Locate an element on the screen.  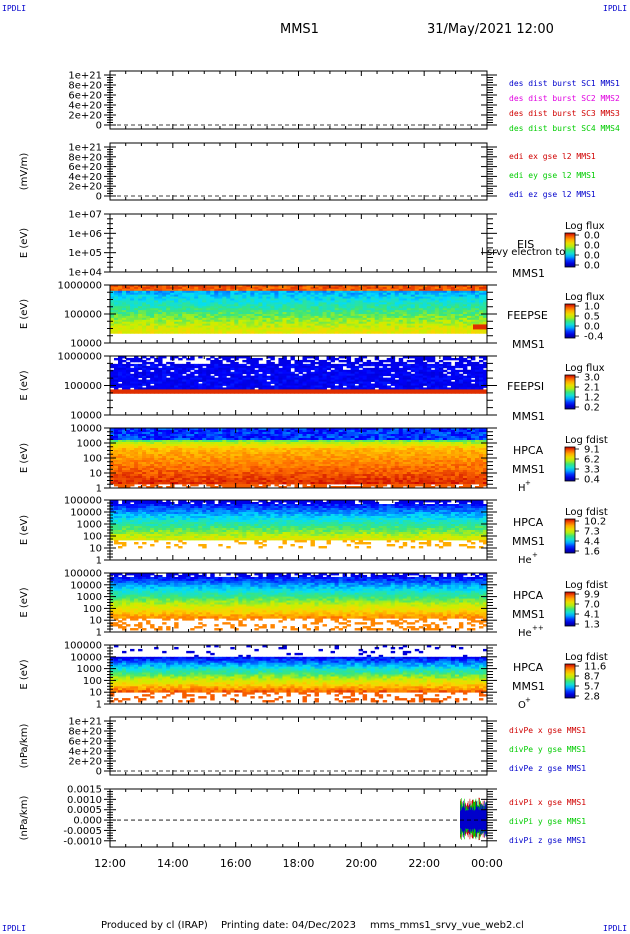
legend-entry: des dist burst SC1 MMS1 is located at coordinates (564, 83).